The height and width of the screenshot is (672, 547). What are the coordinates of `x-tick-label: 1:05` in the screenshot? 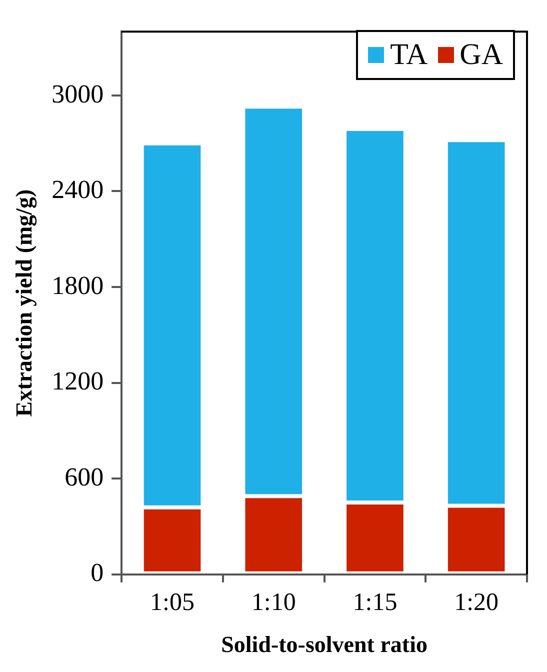 It's located at (172, 602).